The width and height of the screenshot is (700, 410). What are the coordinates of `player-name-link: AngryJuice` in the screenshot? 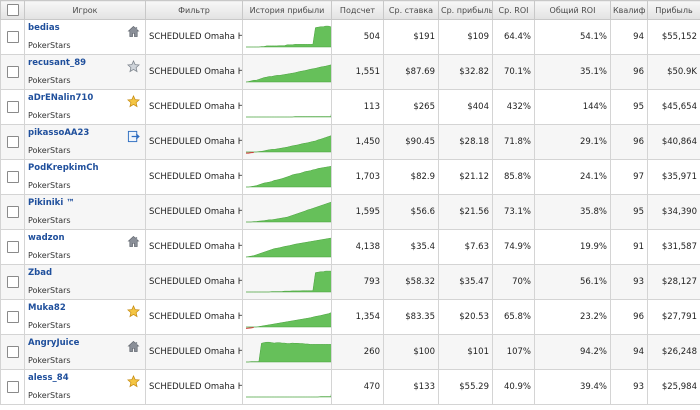 It's located at (54, 342).